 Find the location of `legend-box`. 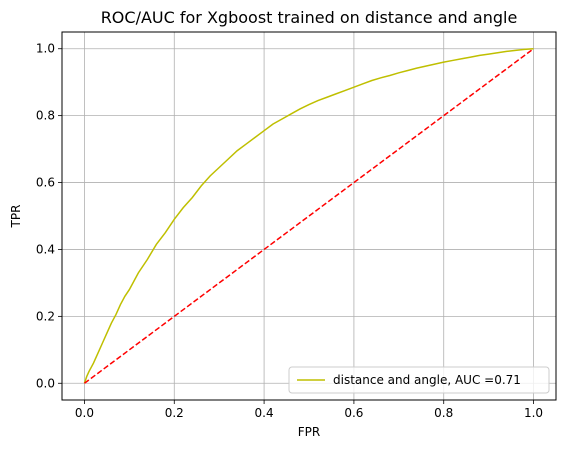

legend-box is located at coordinates (419, 380).